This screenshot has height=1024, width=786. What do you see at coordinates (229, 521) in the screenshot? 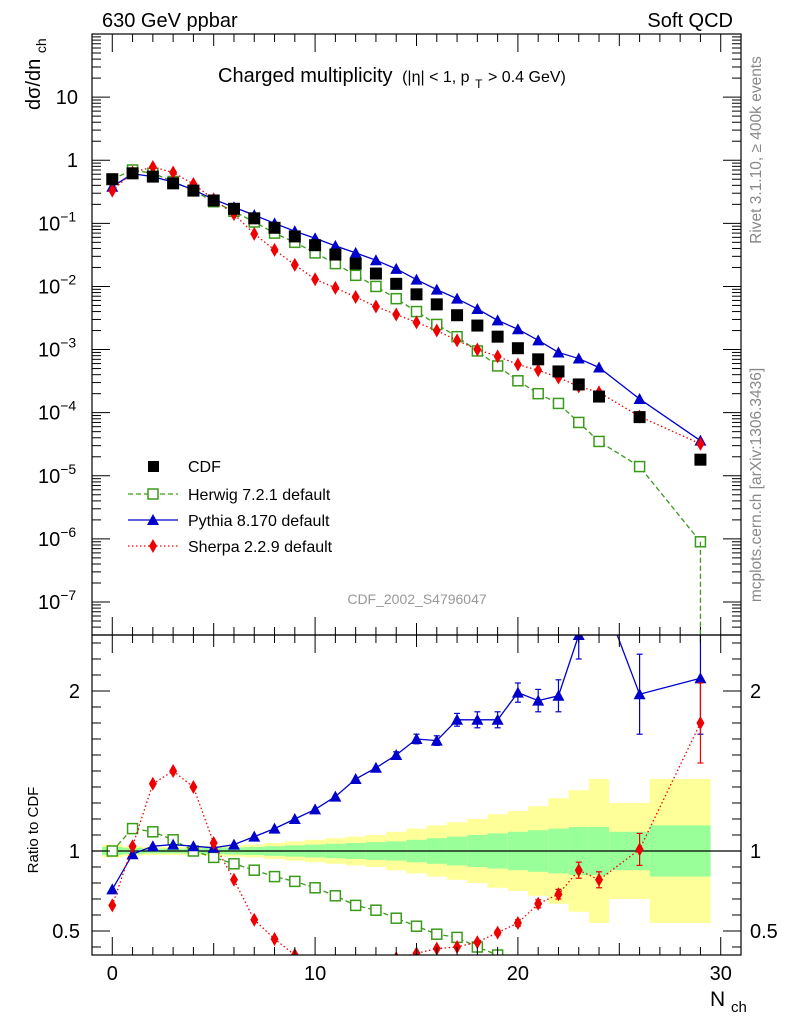
I see `legend-item-pythia: Pythia 8.170 default` at bounding box center [229, 521].